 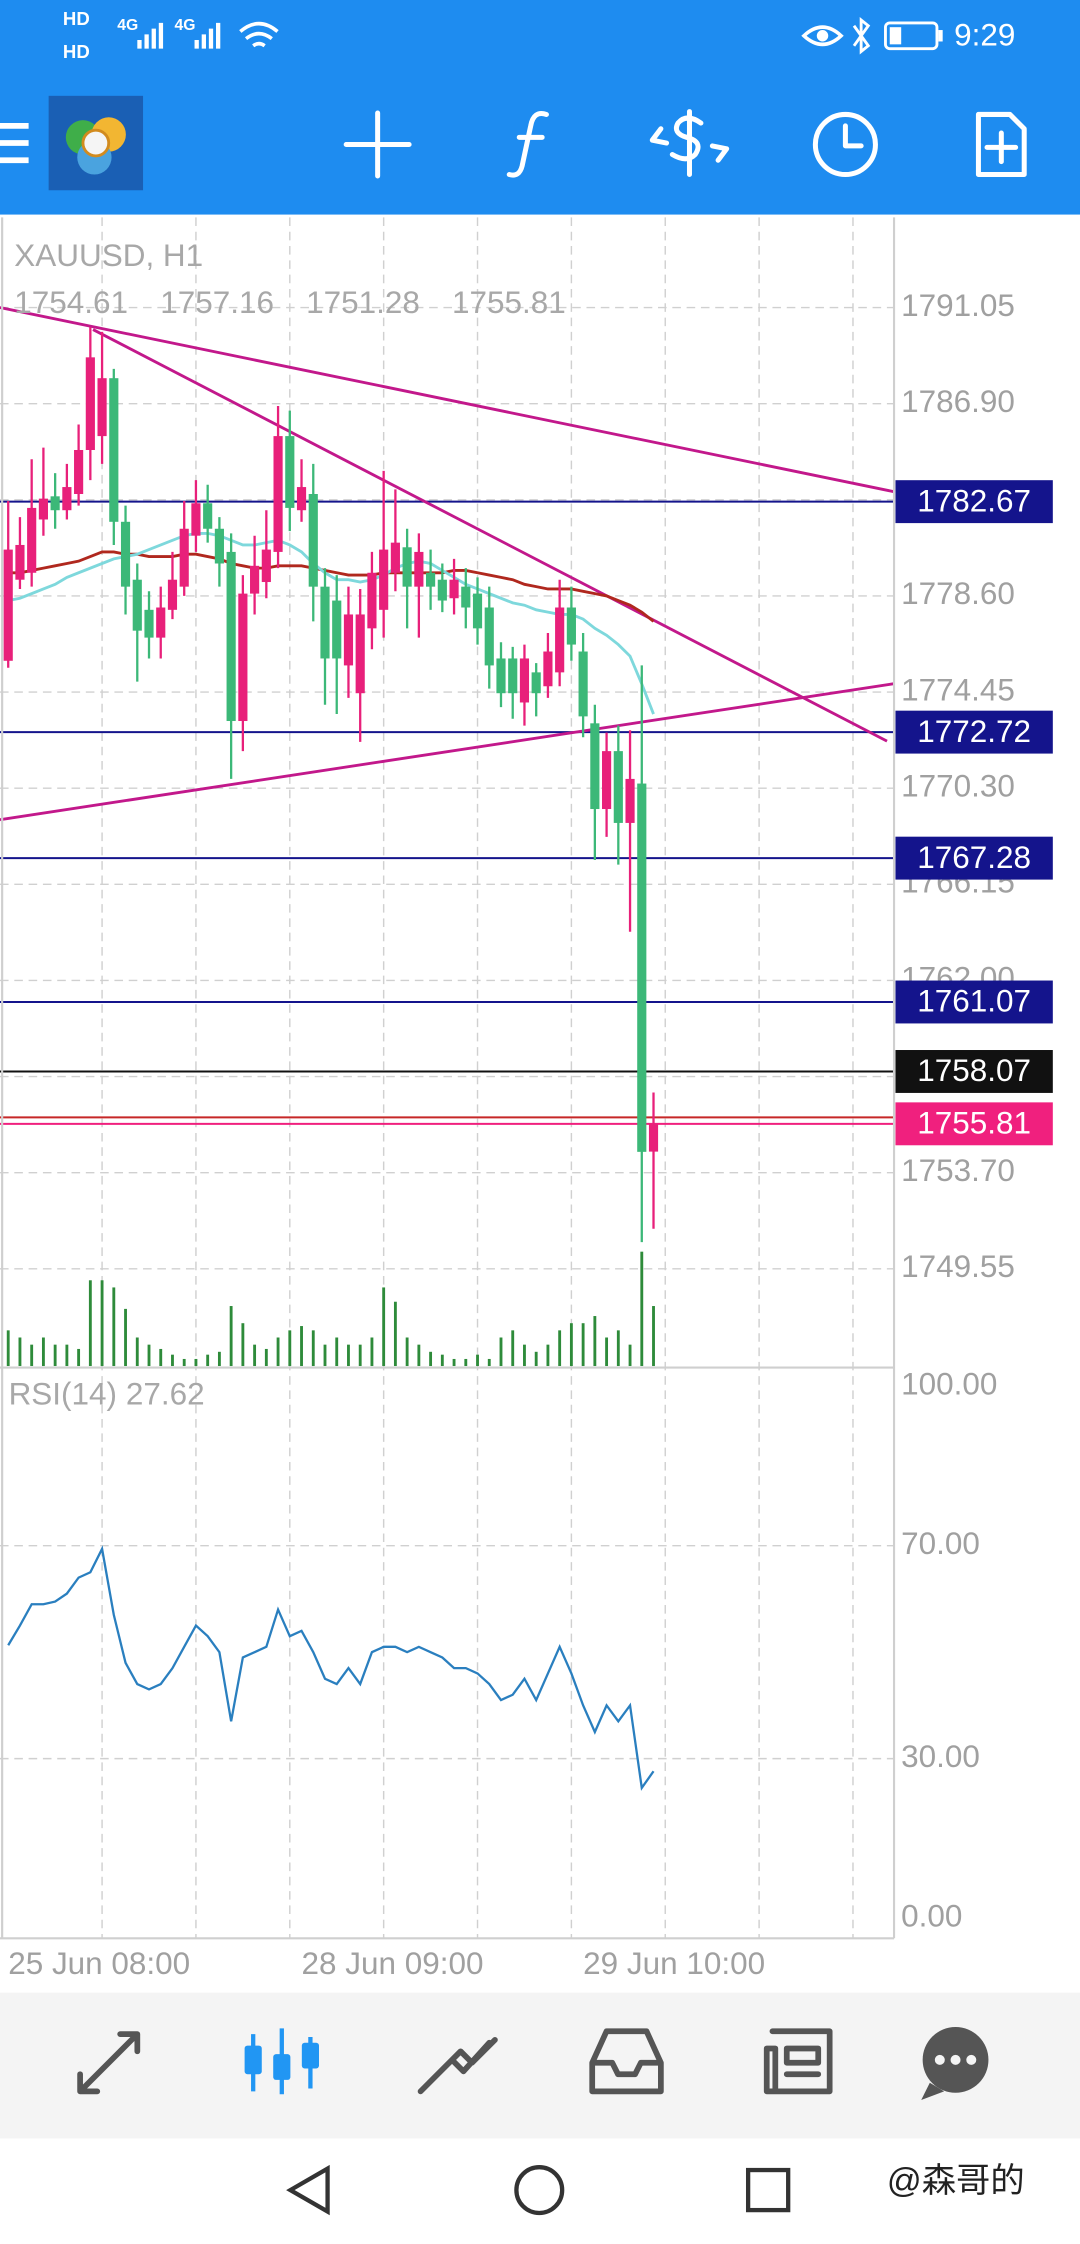 What do you see at coordinates (308, 2190) in the screenshot?
I see `back-button` at bounding box center [308, 2190].